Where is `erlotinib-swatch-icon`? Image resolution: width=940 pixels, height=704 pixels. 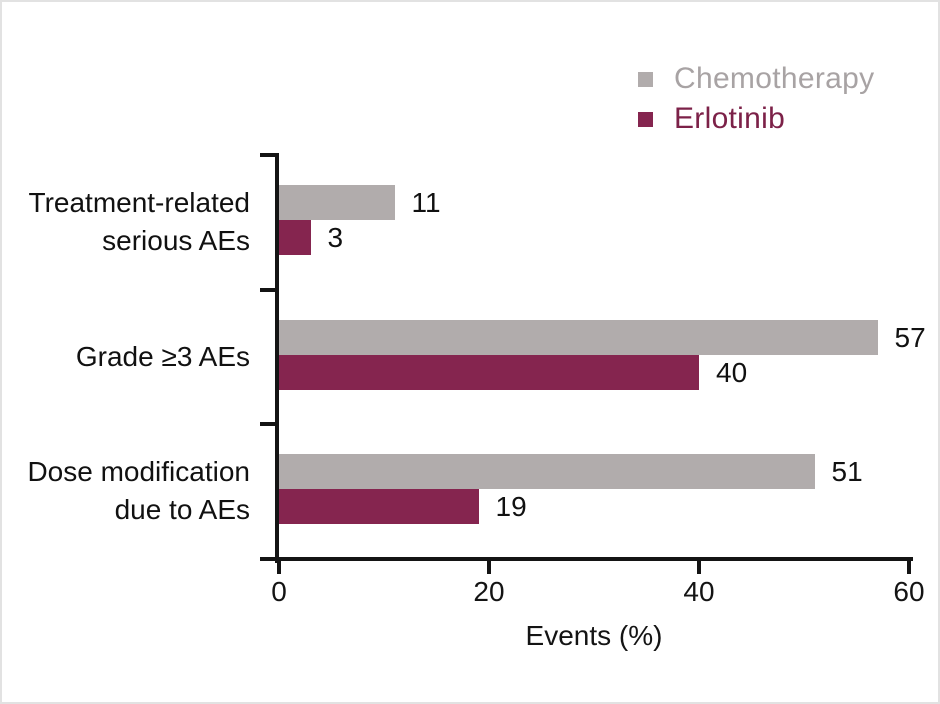
erlotinib-swatch-icon is located at coordinates (645, 119).